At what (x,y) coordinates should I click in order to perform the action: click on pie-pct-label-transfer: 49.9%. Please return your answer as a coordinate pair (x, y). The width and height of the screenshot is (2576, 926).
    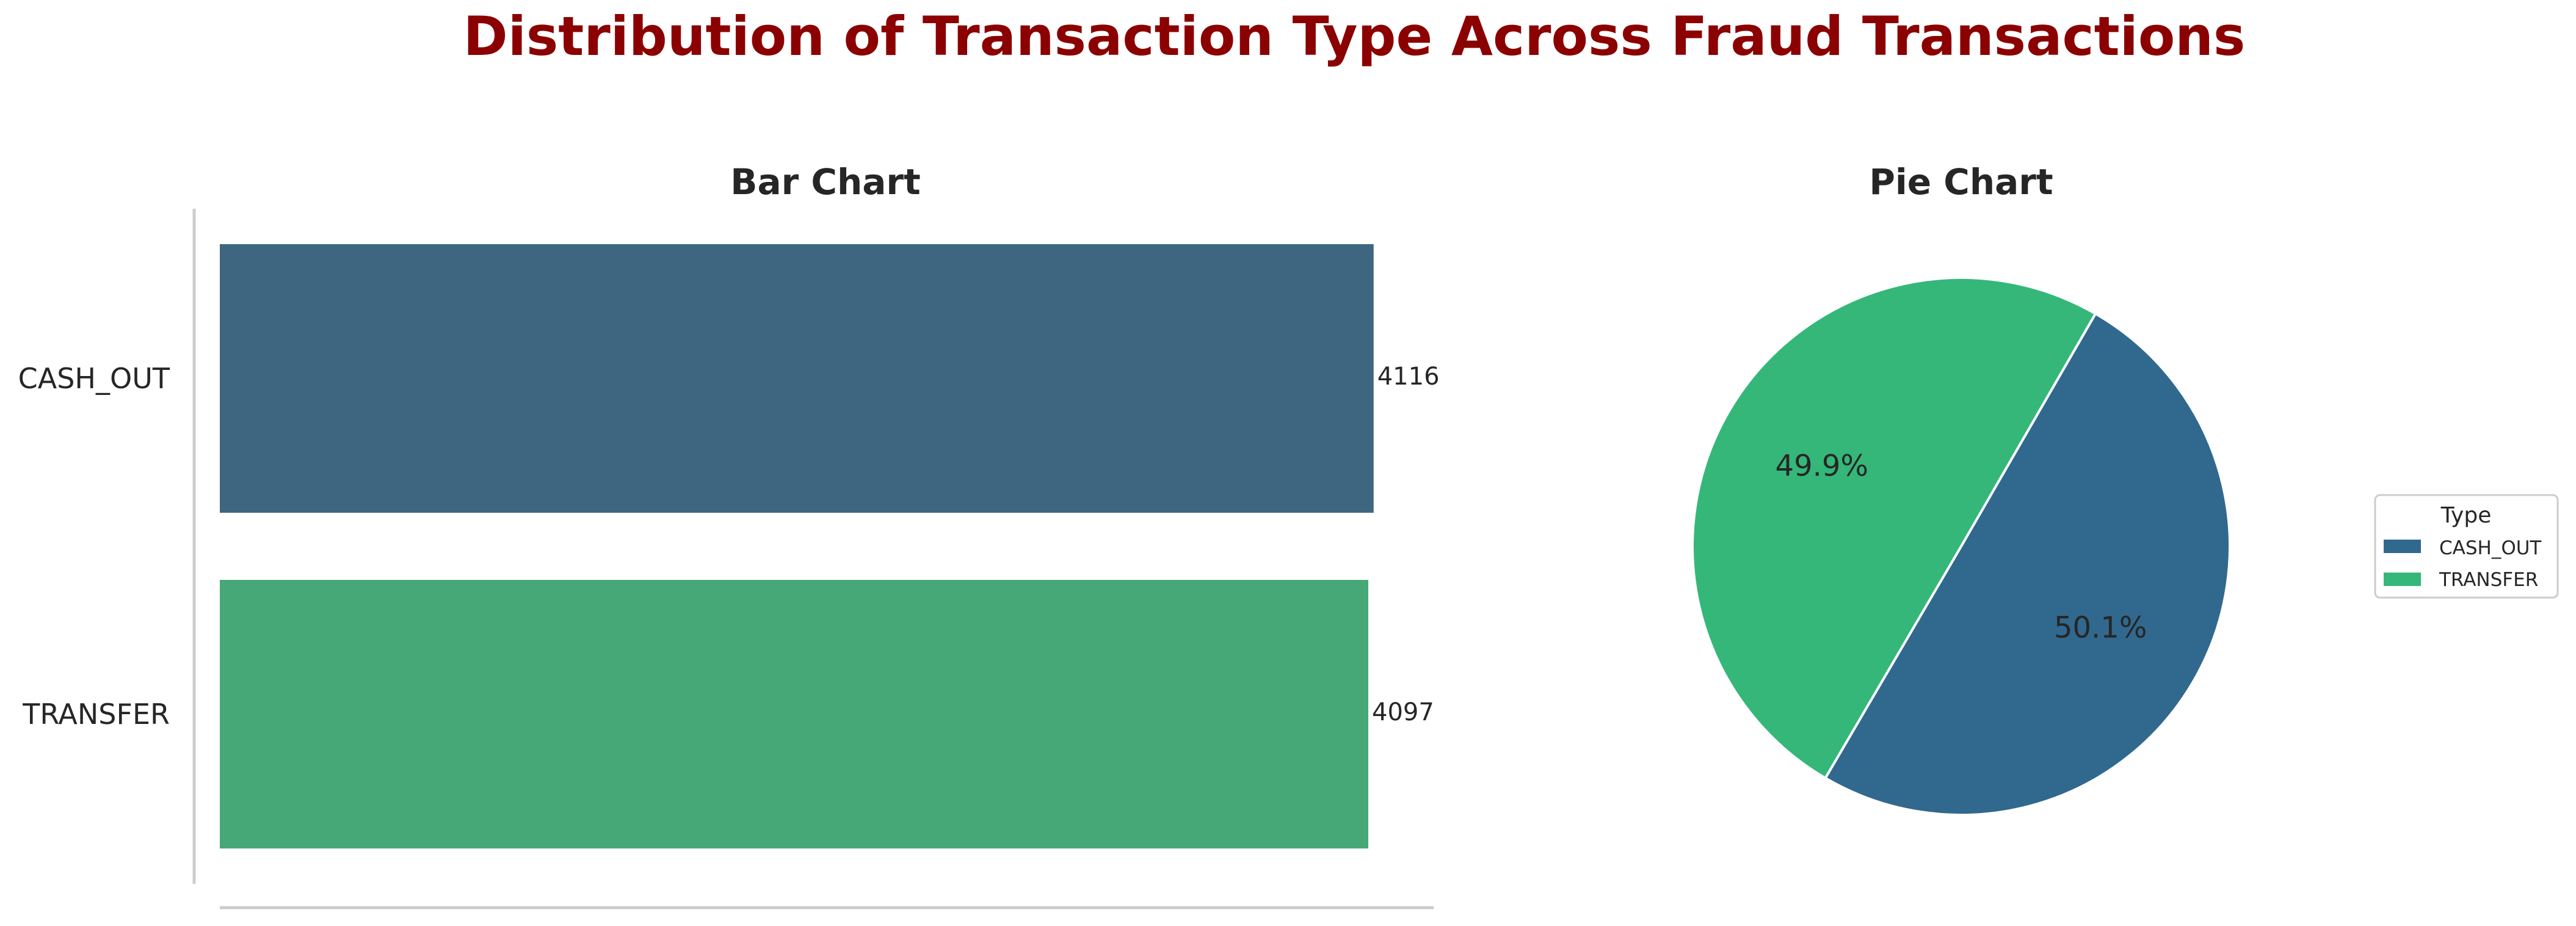
    Looking at the image, I should click on (1822, 466).